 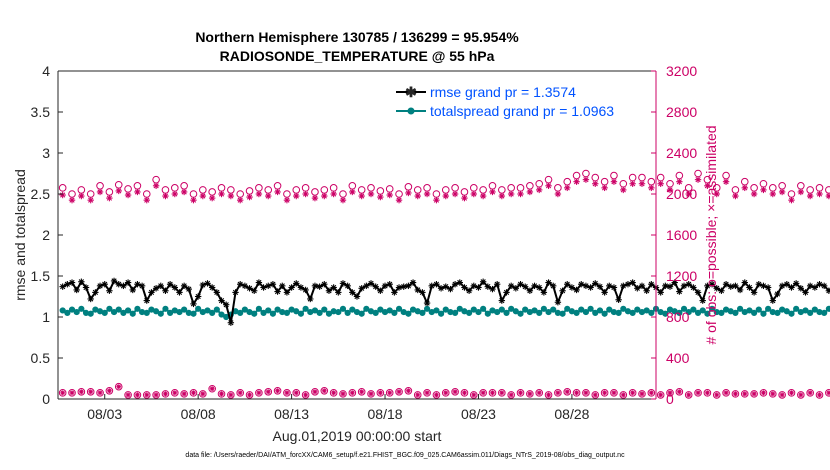 What do you see at coordinates (41, 276) in the screenshot?
I see `y-tick-3: 1.5` at bounding box center [41, 276].